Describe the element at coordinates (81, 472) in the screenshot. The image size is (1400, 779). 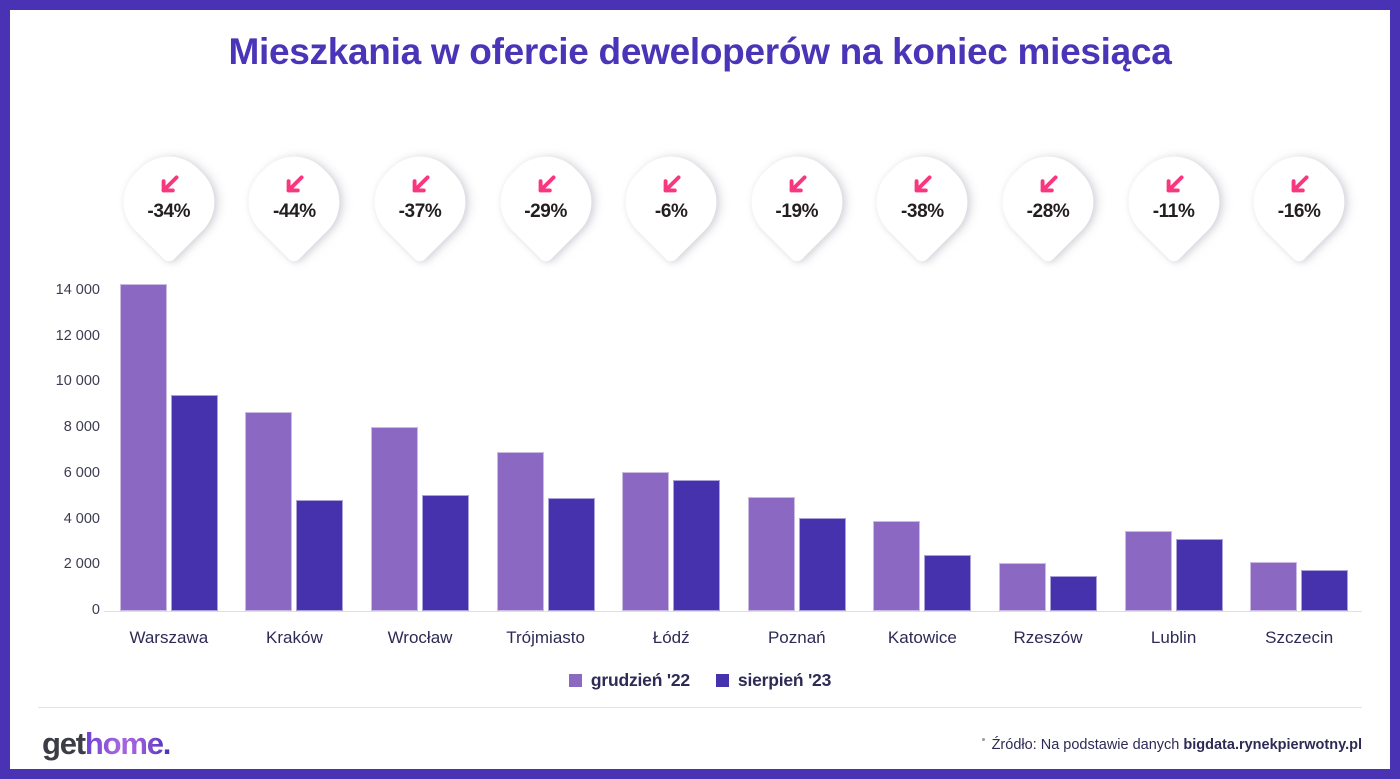
I see `y-tick-label: 6 000` at that location.